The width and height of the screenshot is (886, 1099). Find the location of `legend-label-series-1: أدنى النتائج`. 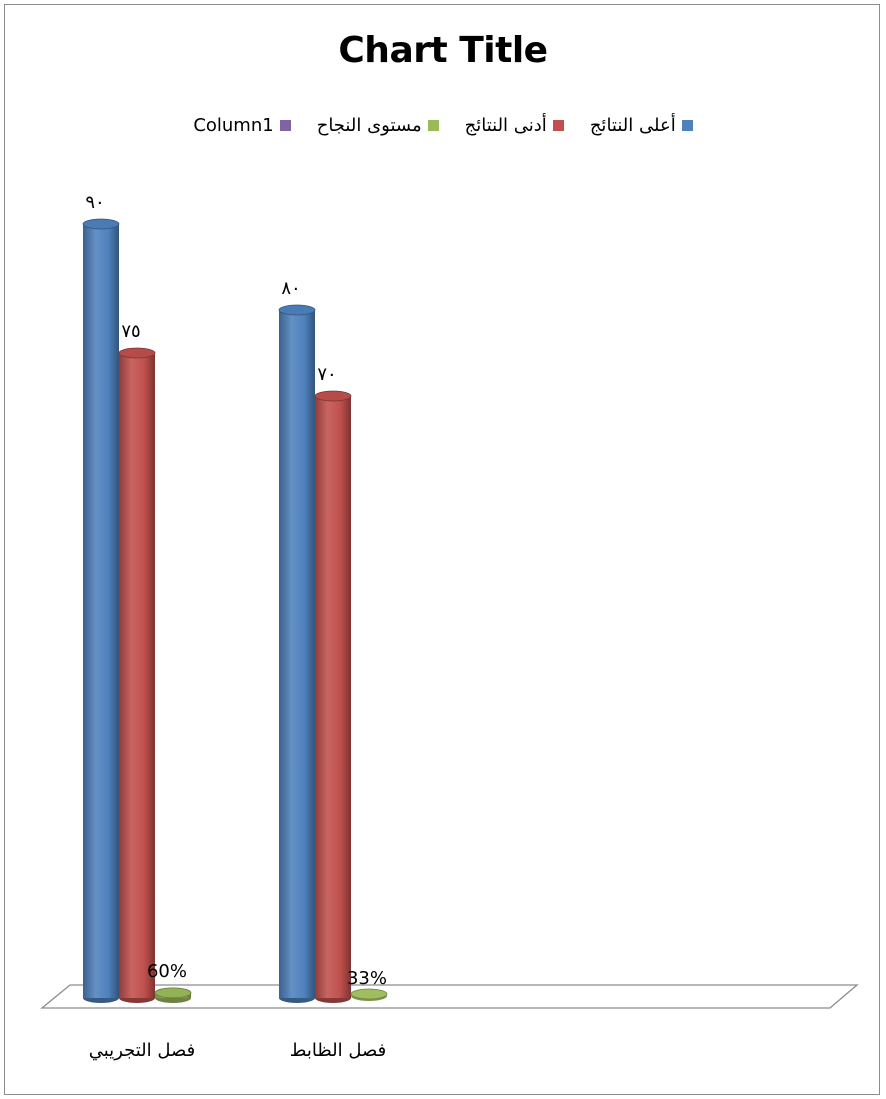

legend-label-series-1: أدنى النتائج is located at coordinates (505, 125).